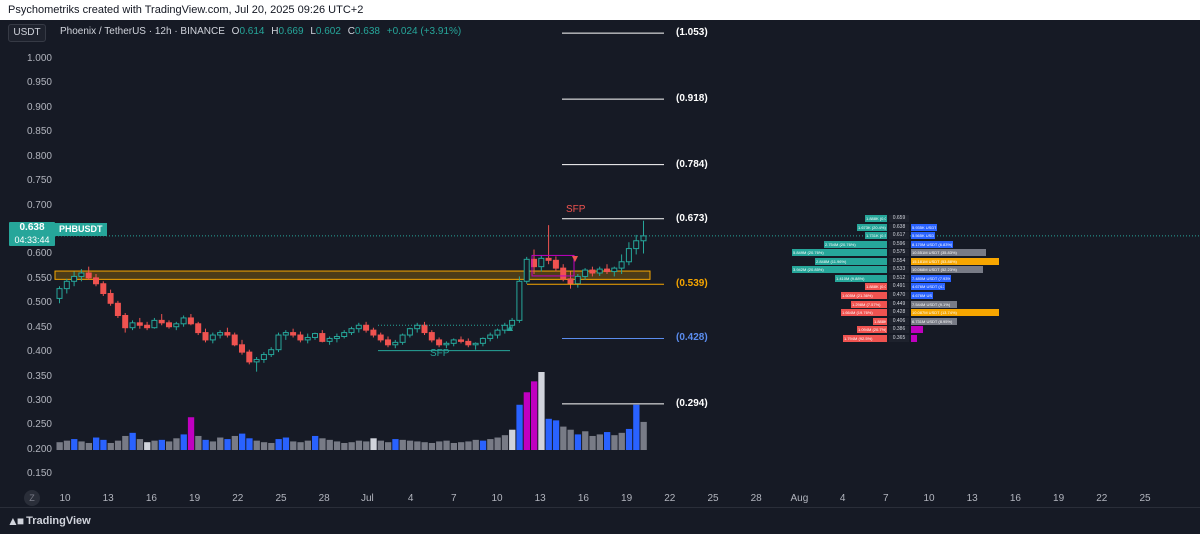 The height and width of the screenshot is (534, 1200). I want to click on vp-right-bar: 5.565K USDT (3.4%), so click(923, 236).